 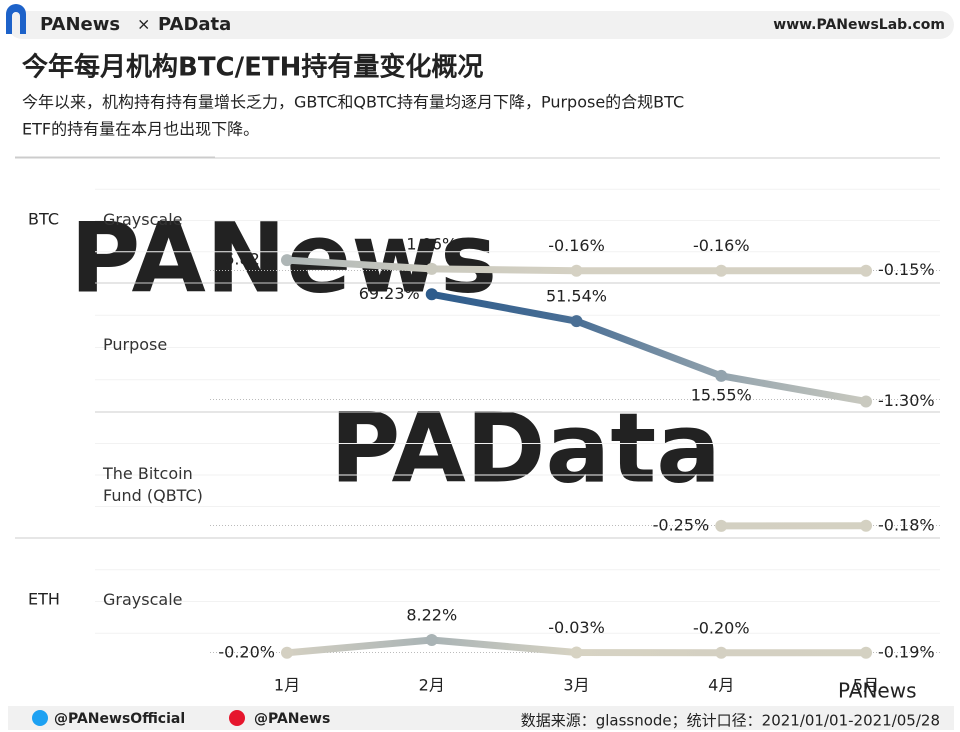 What do you see at coordinates (576, 685) in the screenshot?
I see `x-tick-label: 3月` at bounding box center [576, 685].